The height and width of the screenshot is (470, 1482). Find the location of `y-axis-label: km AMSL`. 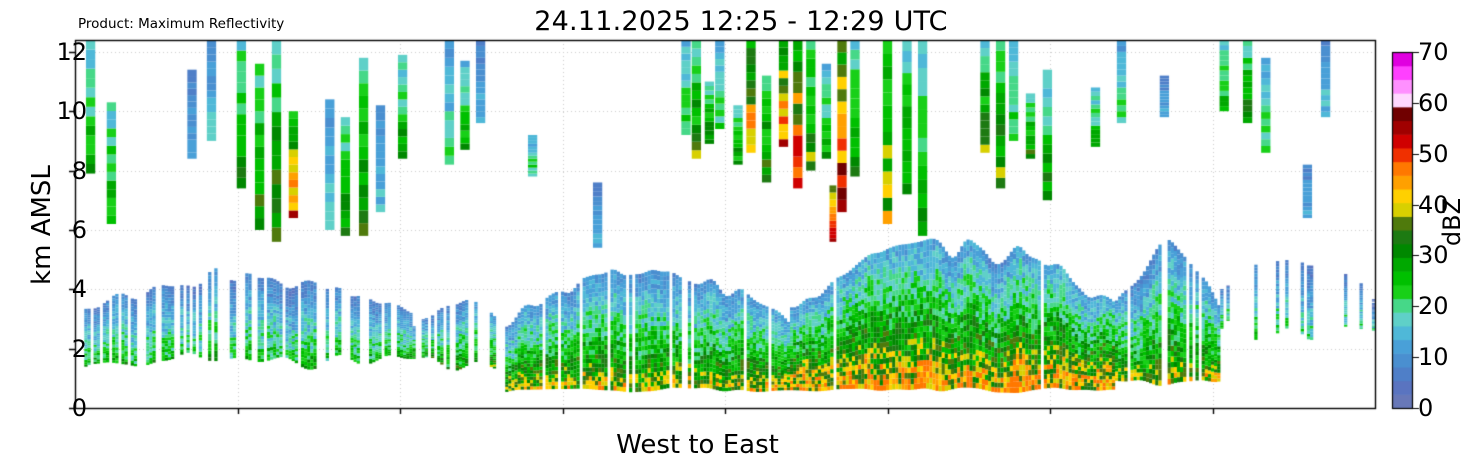

y-axis-label: km AMSL is located at coordinates (42, 225).